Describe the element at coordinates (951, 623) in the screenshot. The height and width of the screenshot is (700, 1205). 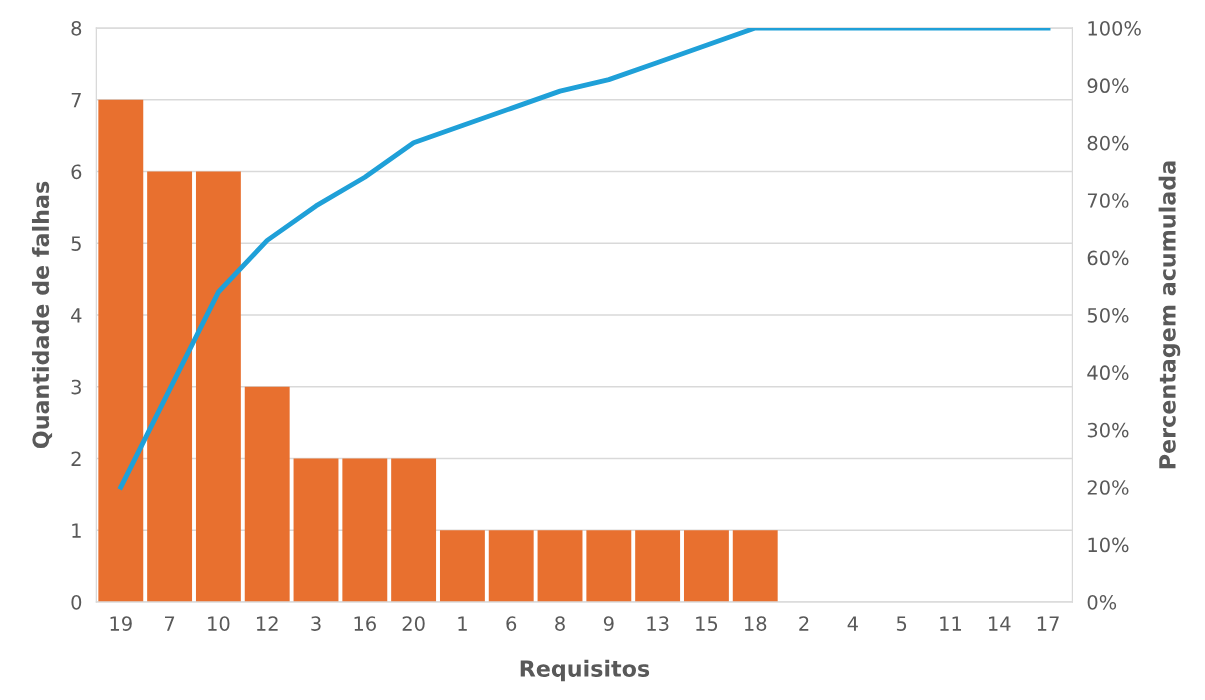
I see `x-tick-label: 11` at that location.